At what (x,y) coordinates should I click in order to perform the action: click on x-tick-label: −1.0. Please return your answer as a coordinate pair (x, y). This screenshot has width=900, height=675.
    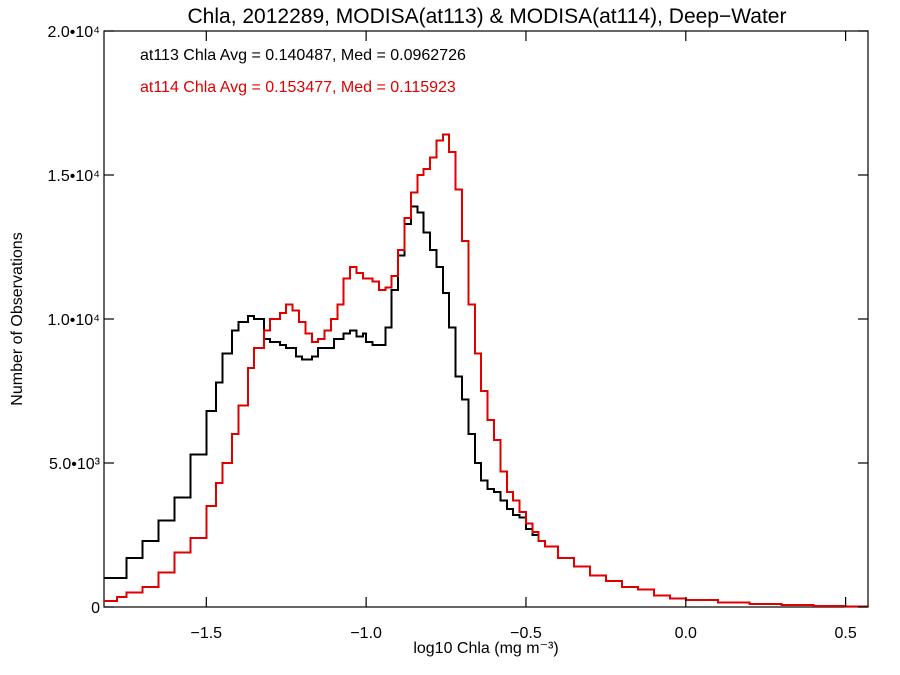
    Looking at the image, I should click on (366, 633).